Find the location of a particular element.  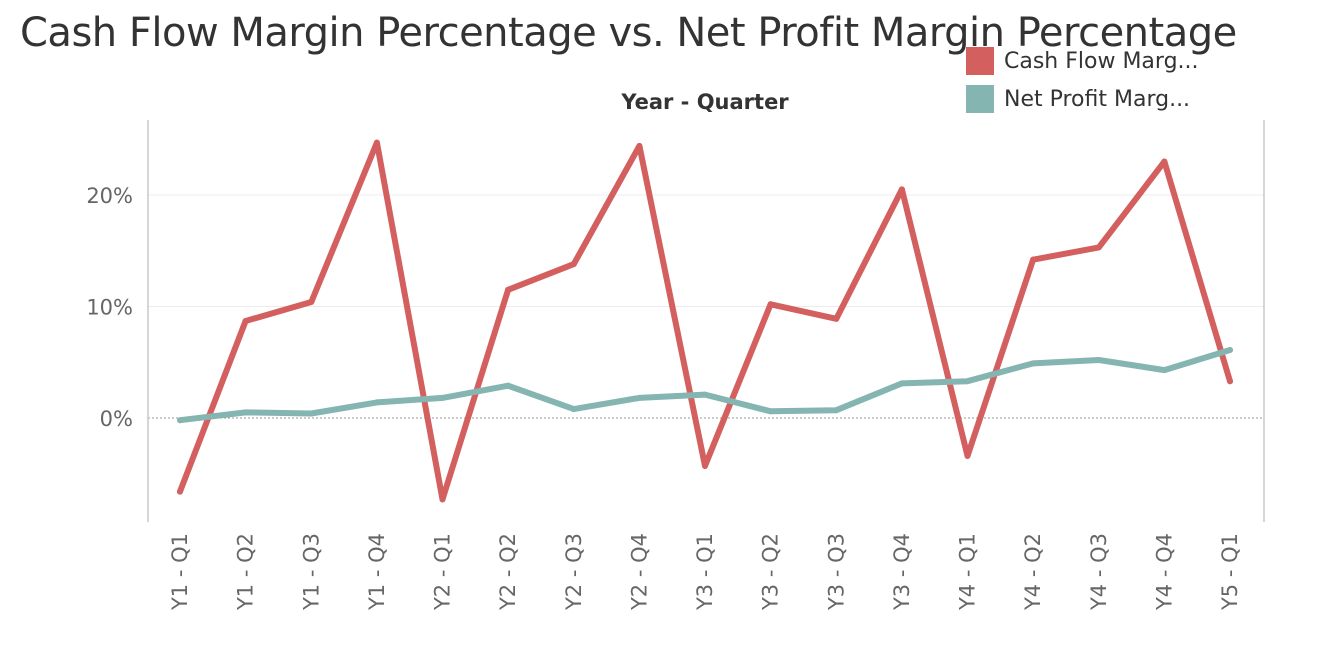

x-tick-label: Y3 - Q2 is located at coordinates (771, 572).